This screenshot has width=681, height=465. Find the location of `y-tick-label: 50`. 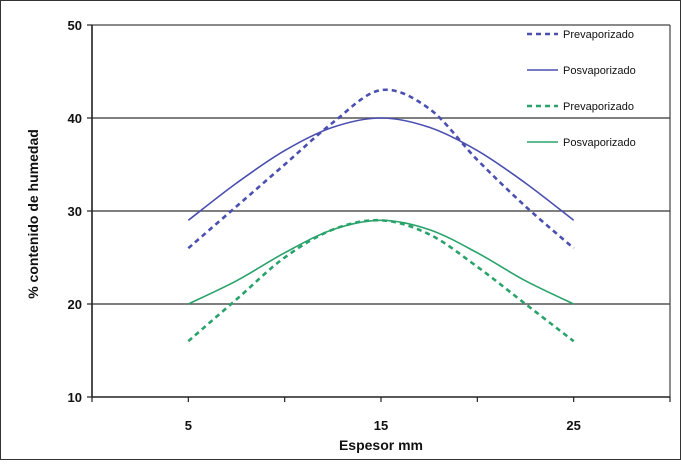

y-tick-label: 50 is located at coordinates (75, 25).